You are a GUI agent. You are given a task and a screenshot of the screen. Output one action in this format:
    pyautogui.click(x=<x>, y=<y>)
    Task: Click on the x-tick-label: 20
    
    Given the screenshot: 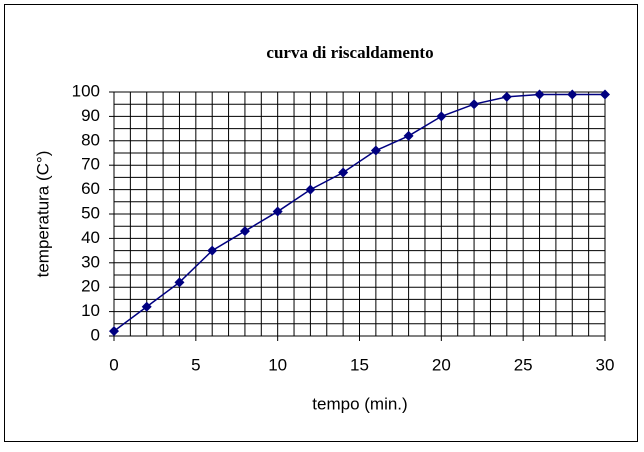 What is the action you would take?
    pyautogui.click(x=441, y=364)
    